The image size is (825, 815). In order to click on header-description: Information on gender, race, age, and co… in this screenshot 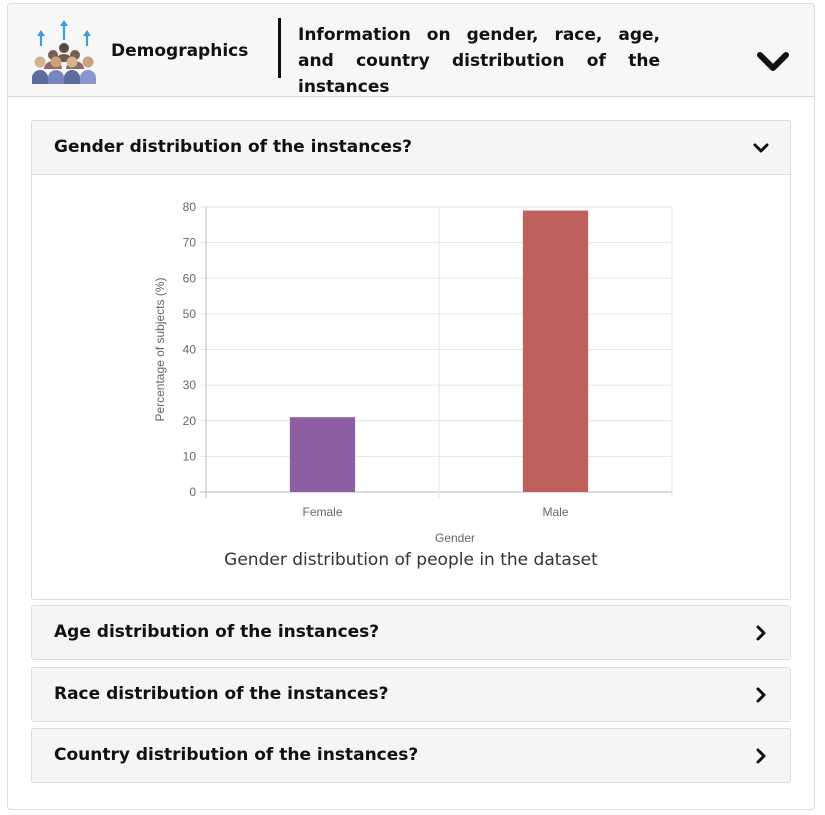, I will do `click(479, 61)`.